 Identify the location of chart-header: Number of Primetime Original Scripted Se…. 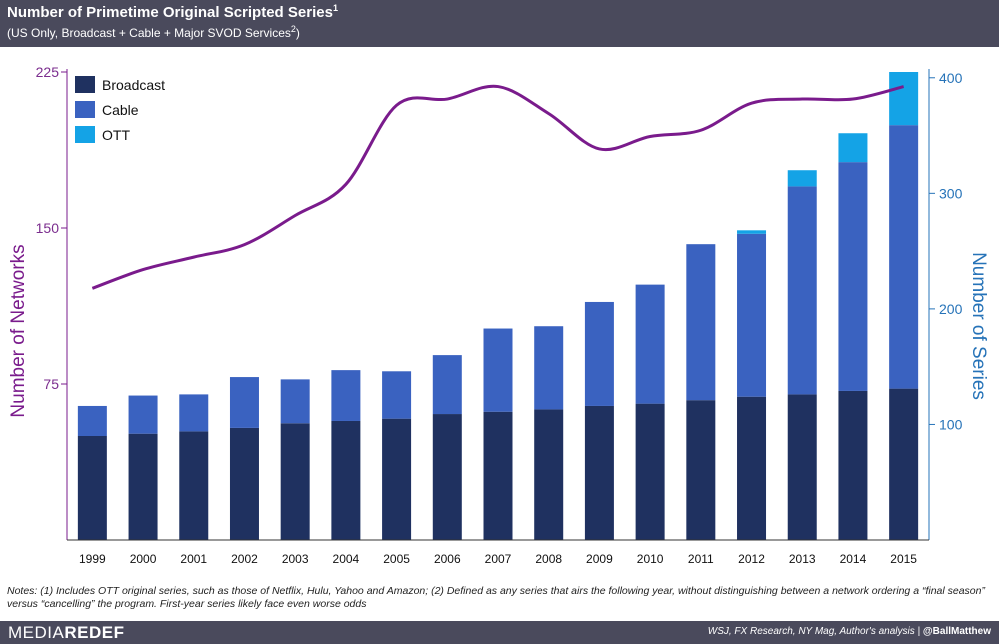
(499, 23).